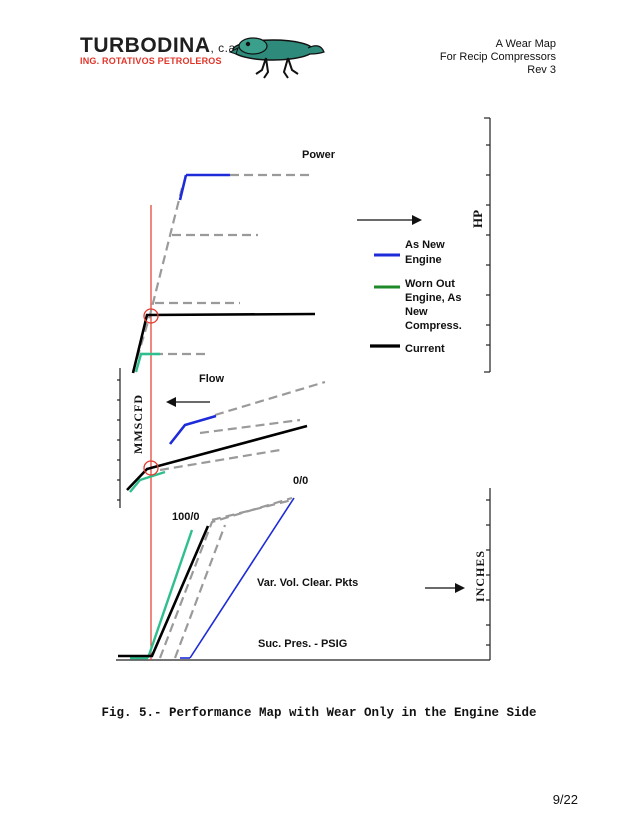 The width and height of the screenshot is (638, 826). Describe the element at coordinates (151, 61) in the screenshot. I see `company-subtitle: ING. ROTATIVOS PETROLEROS` at that location.